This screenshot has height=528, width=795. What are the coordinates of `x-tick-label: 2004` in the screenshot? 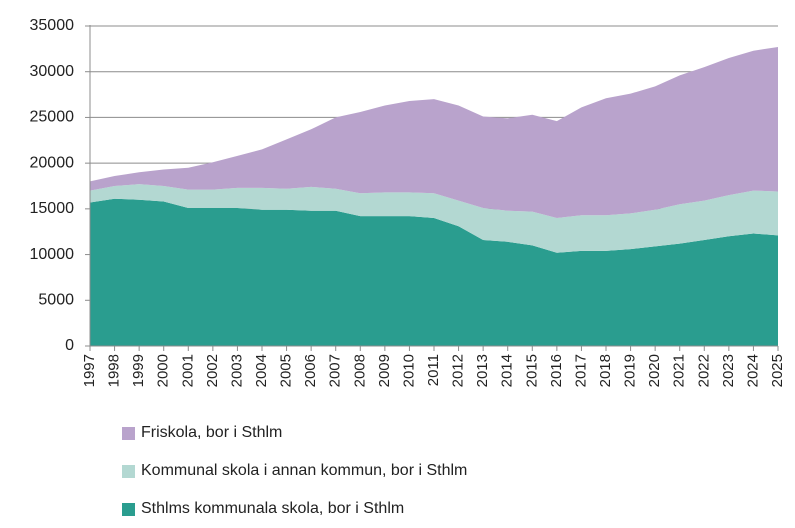 It's located at (261, 370).